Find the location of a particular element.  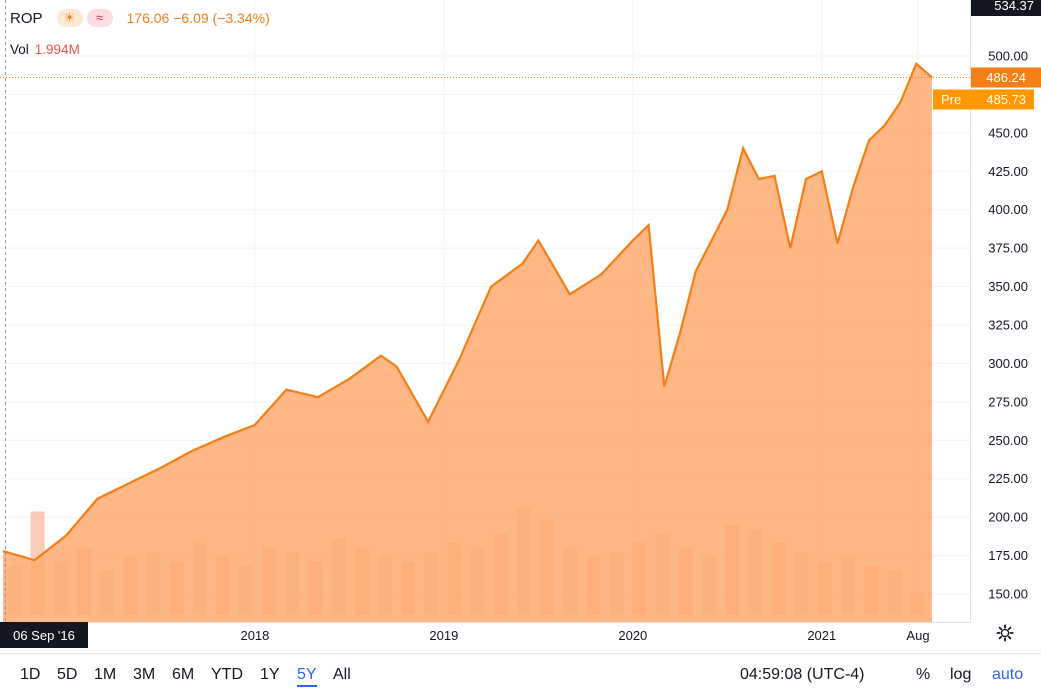

current-price-label: 486.24 is located at coordinates (1006, 77).